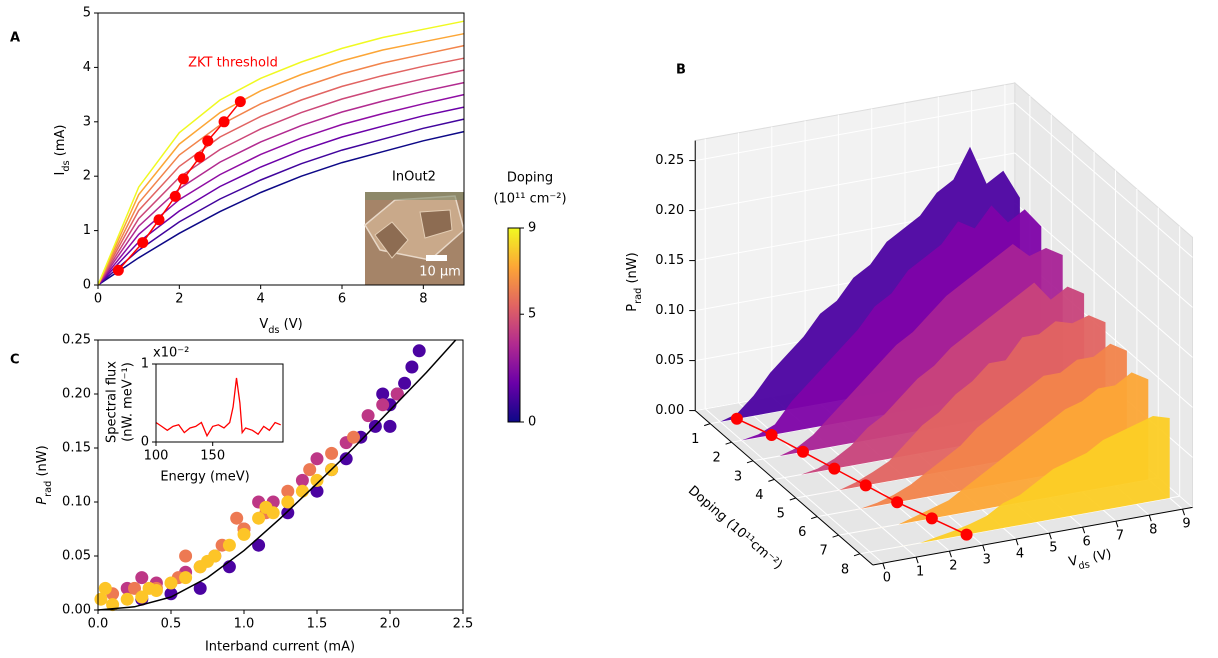 This screenshot has width=1218, height=658. Describe the element at coordinates (669, 410) in the screenshot. I see `z-tick-label: 0.00` at that location.